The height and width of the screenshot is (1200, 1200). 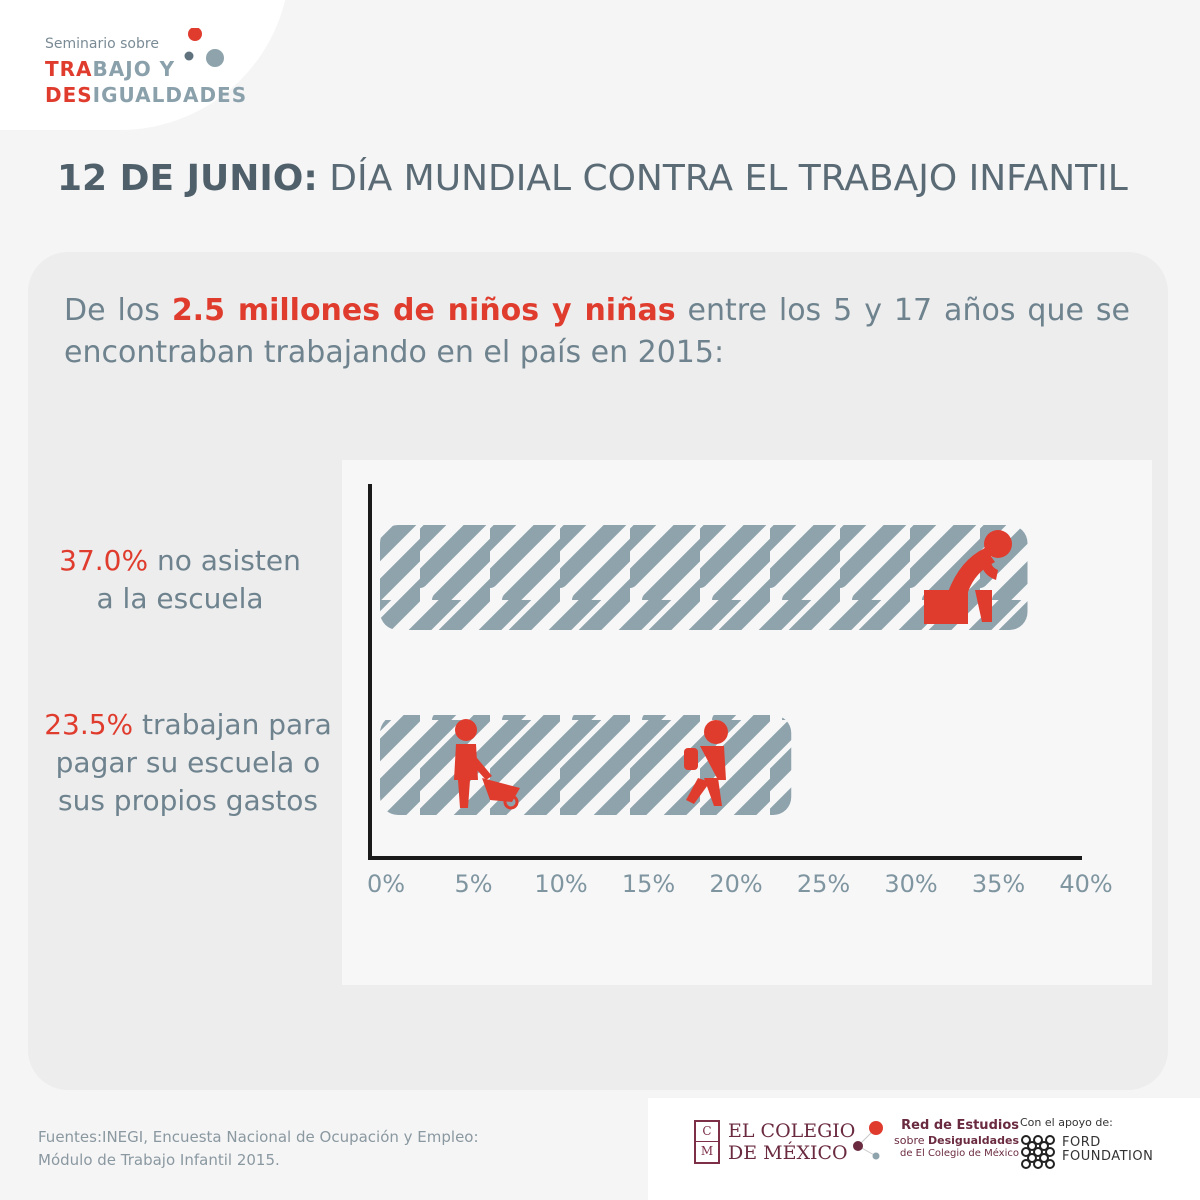 What do you see at coordinates (704, 577) in the screenshot?
I see `bar-no-asisten` at bounding box center [704, 577].